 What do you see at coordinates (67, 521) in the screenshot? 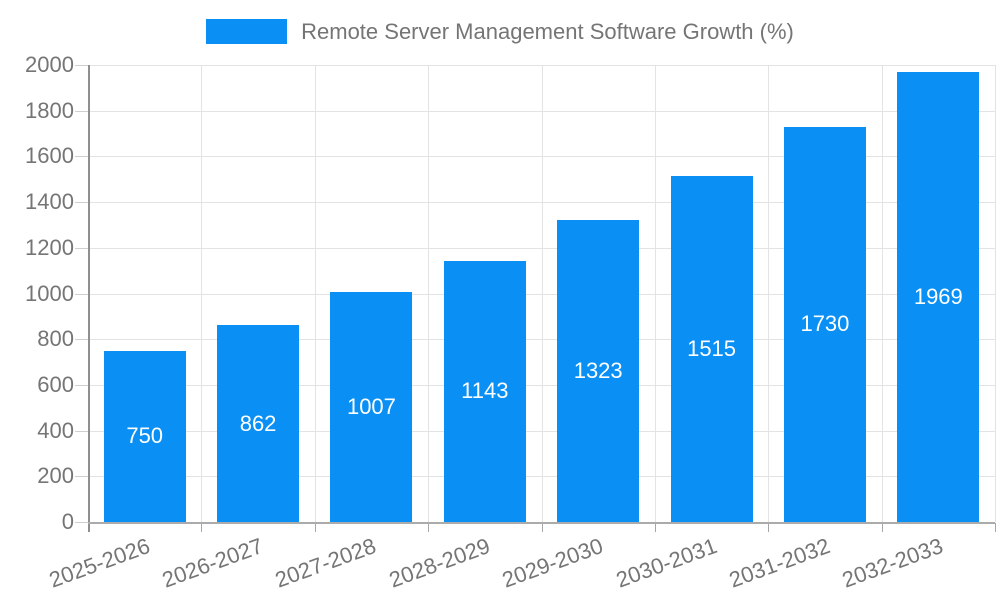
I see `y-axis-tick-label: 0` at bounding box center [67, 521].